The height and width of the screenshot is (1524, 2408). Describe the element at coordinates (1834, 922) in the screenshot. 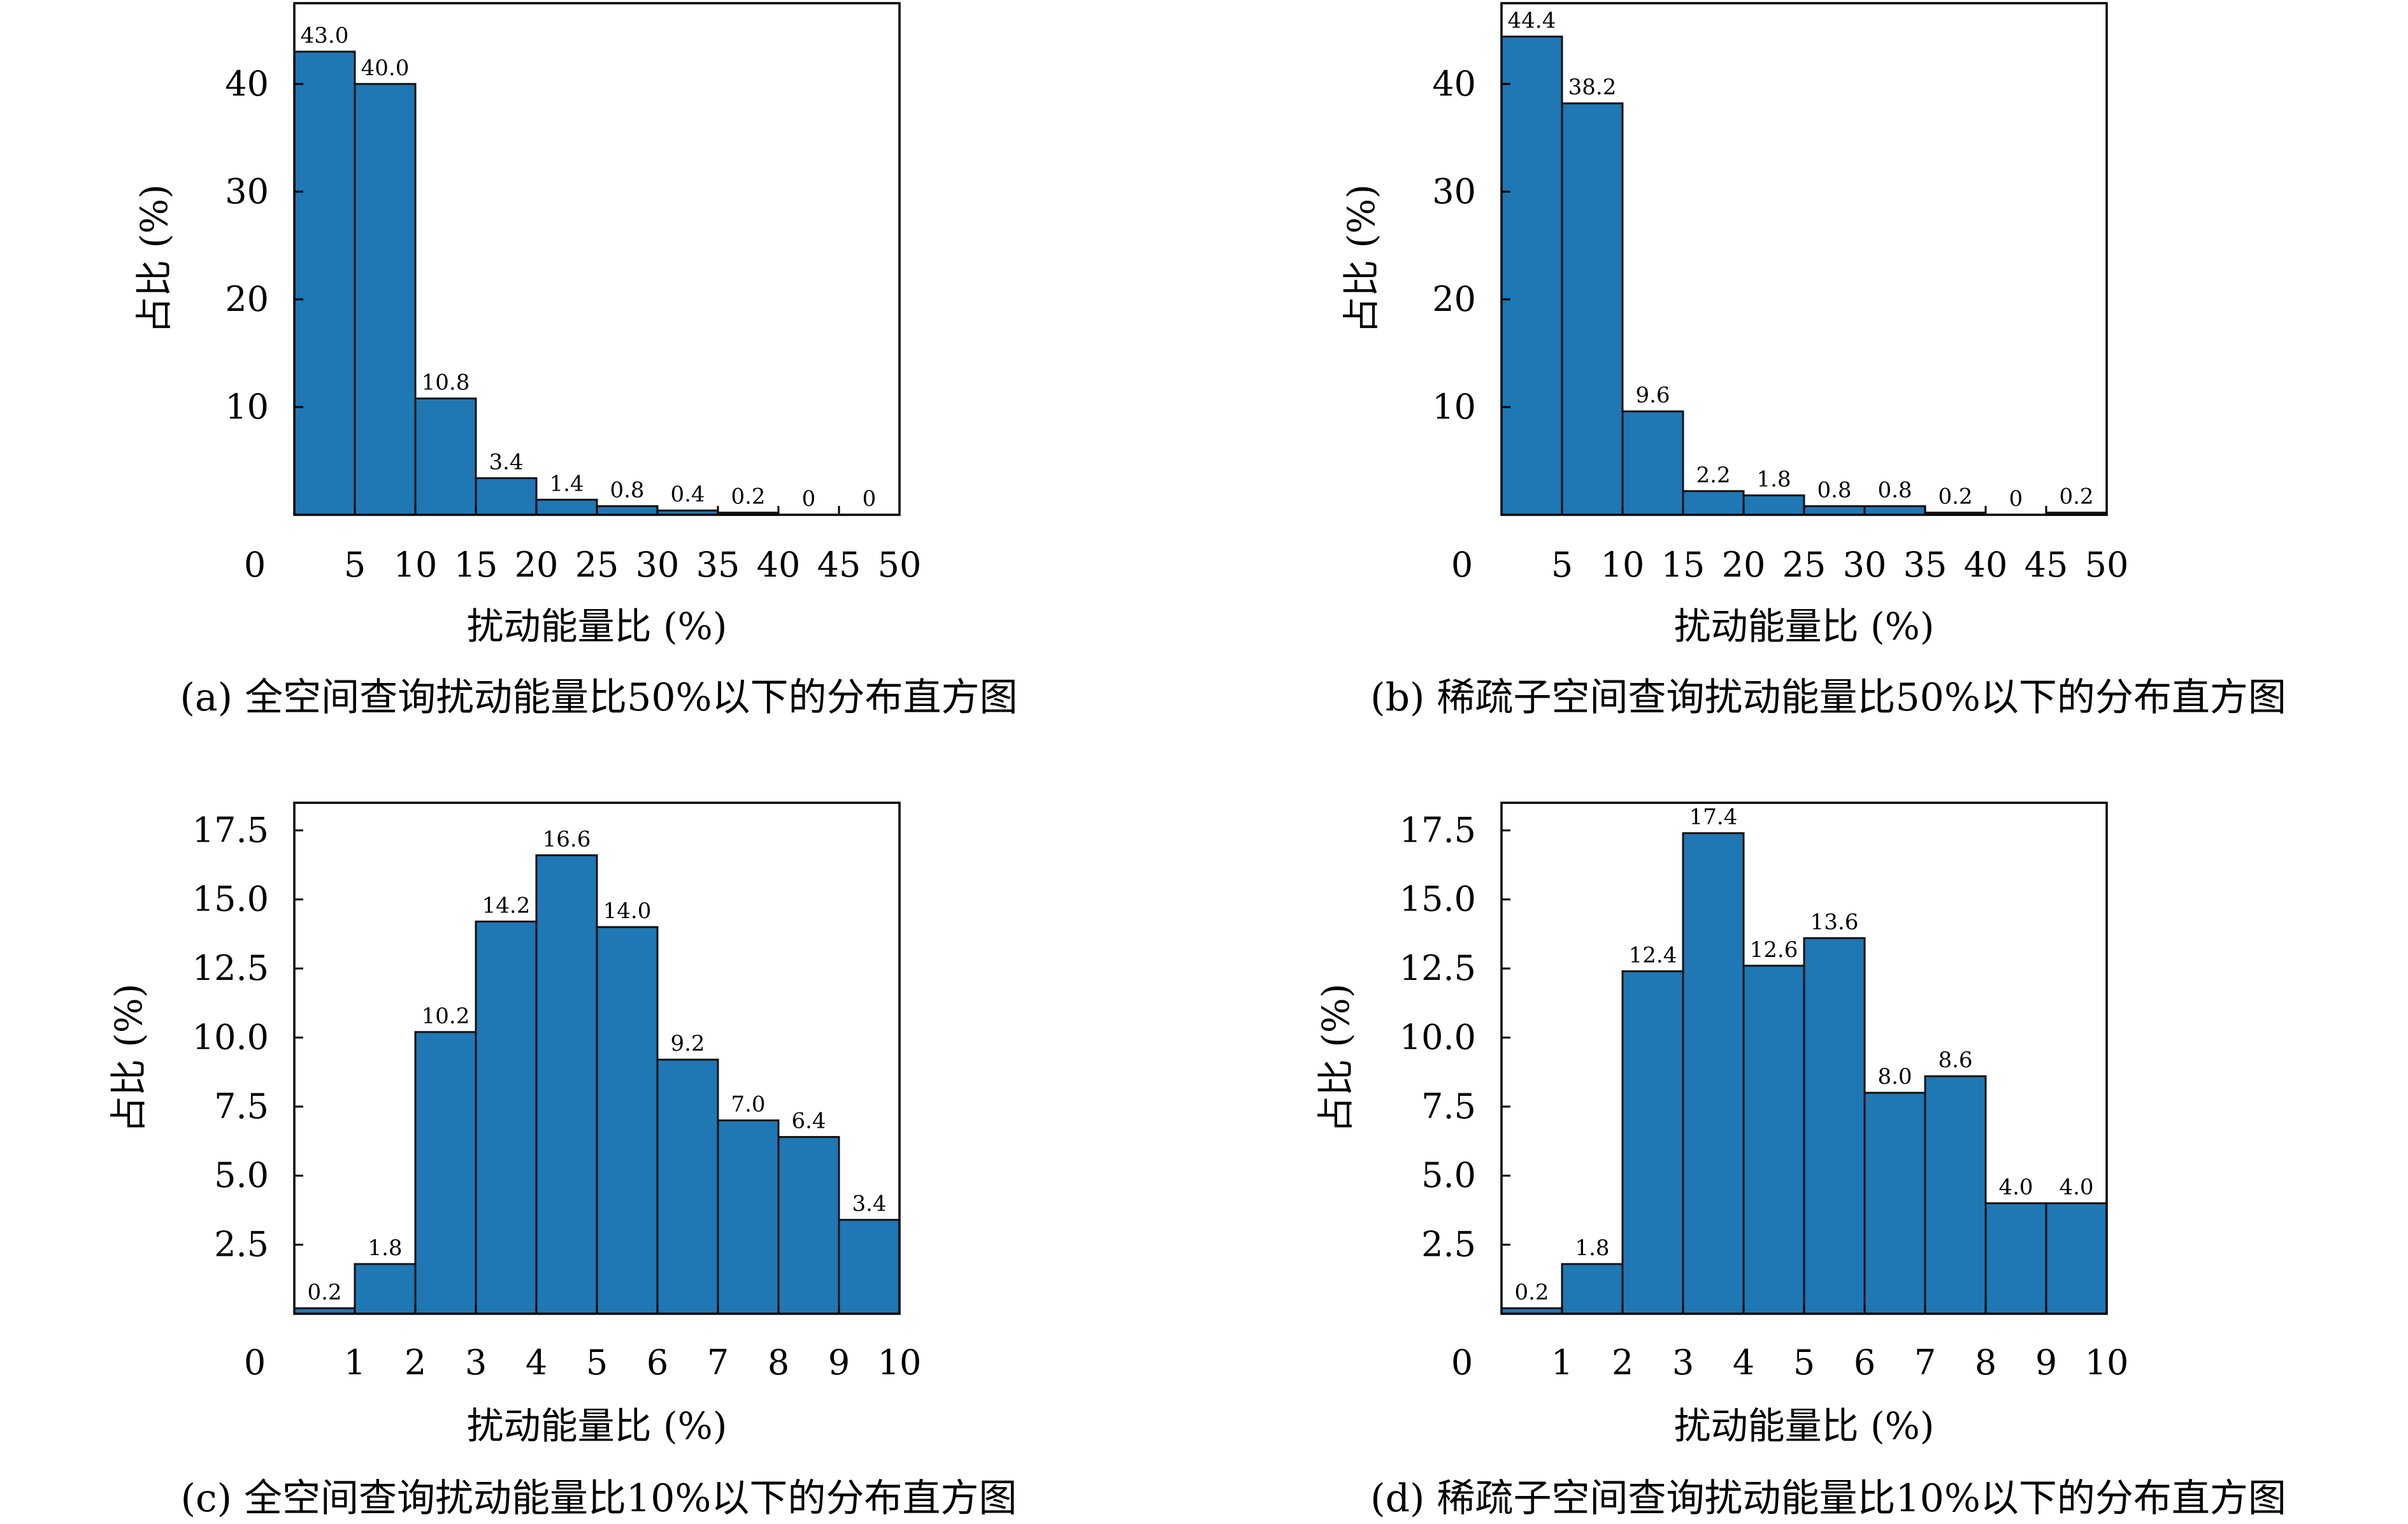

I see `bar-label-d-5: 13.6` at that location.